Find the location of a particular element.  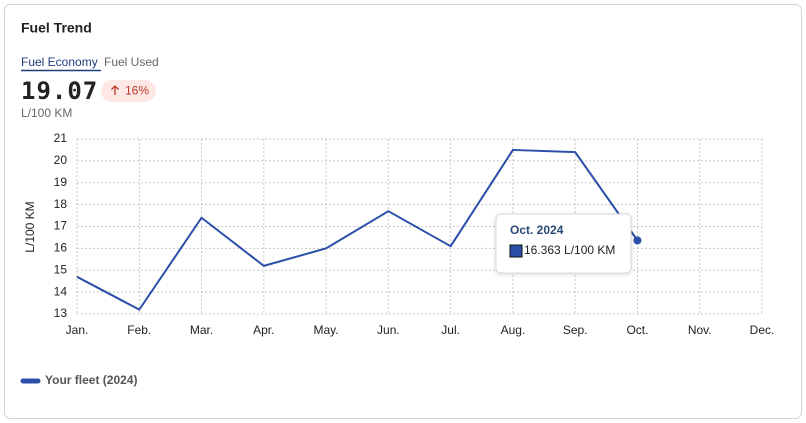

up-arrow is located at coordinates (115, 90).